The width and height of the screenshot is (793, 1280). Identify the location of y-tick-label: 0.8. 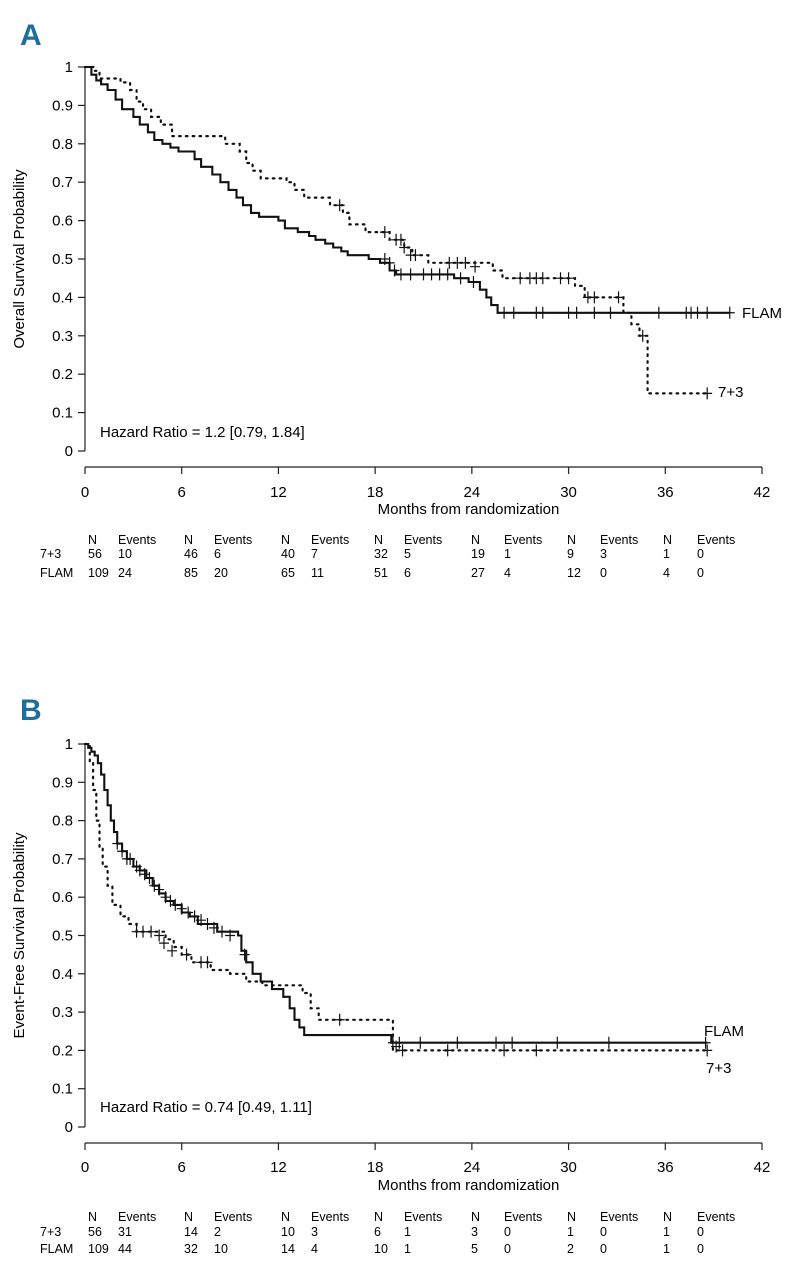
(62, 821).